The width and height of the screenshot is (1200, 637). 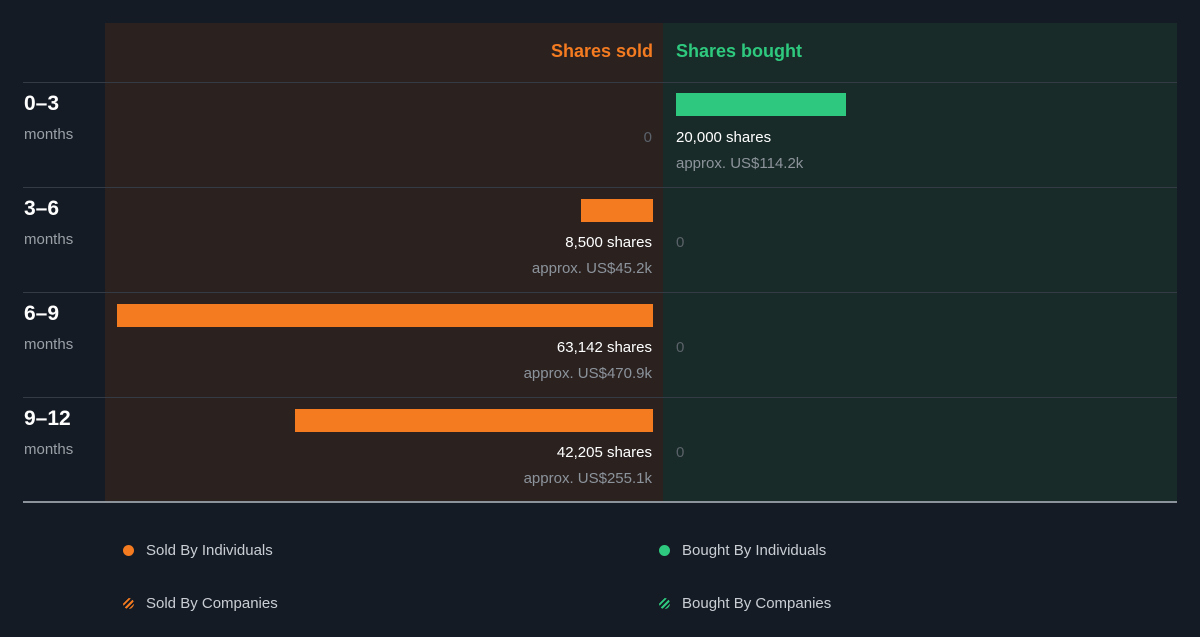 What do you see at coordinates (604, 452) in the screenshot?
I see `sold-value-label: 42,205 shares` at bounding box center [604, 452].